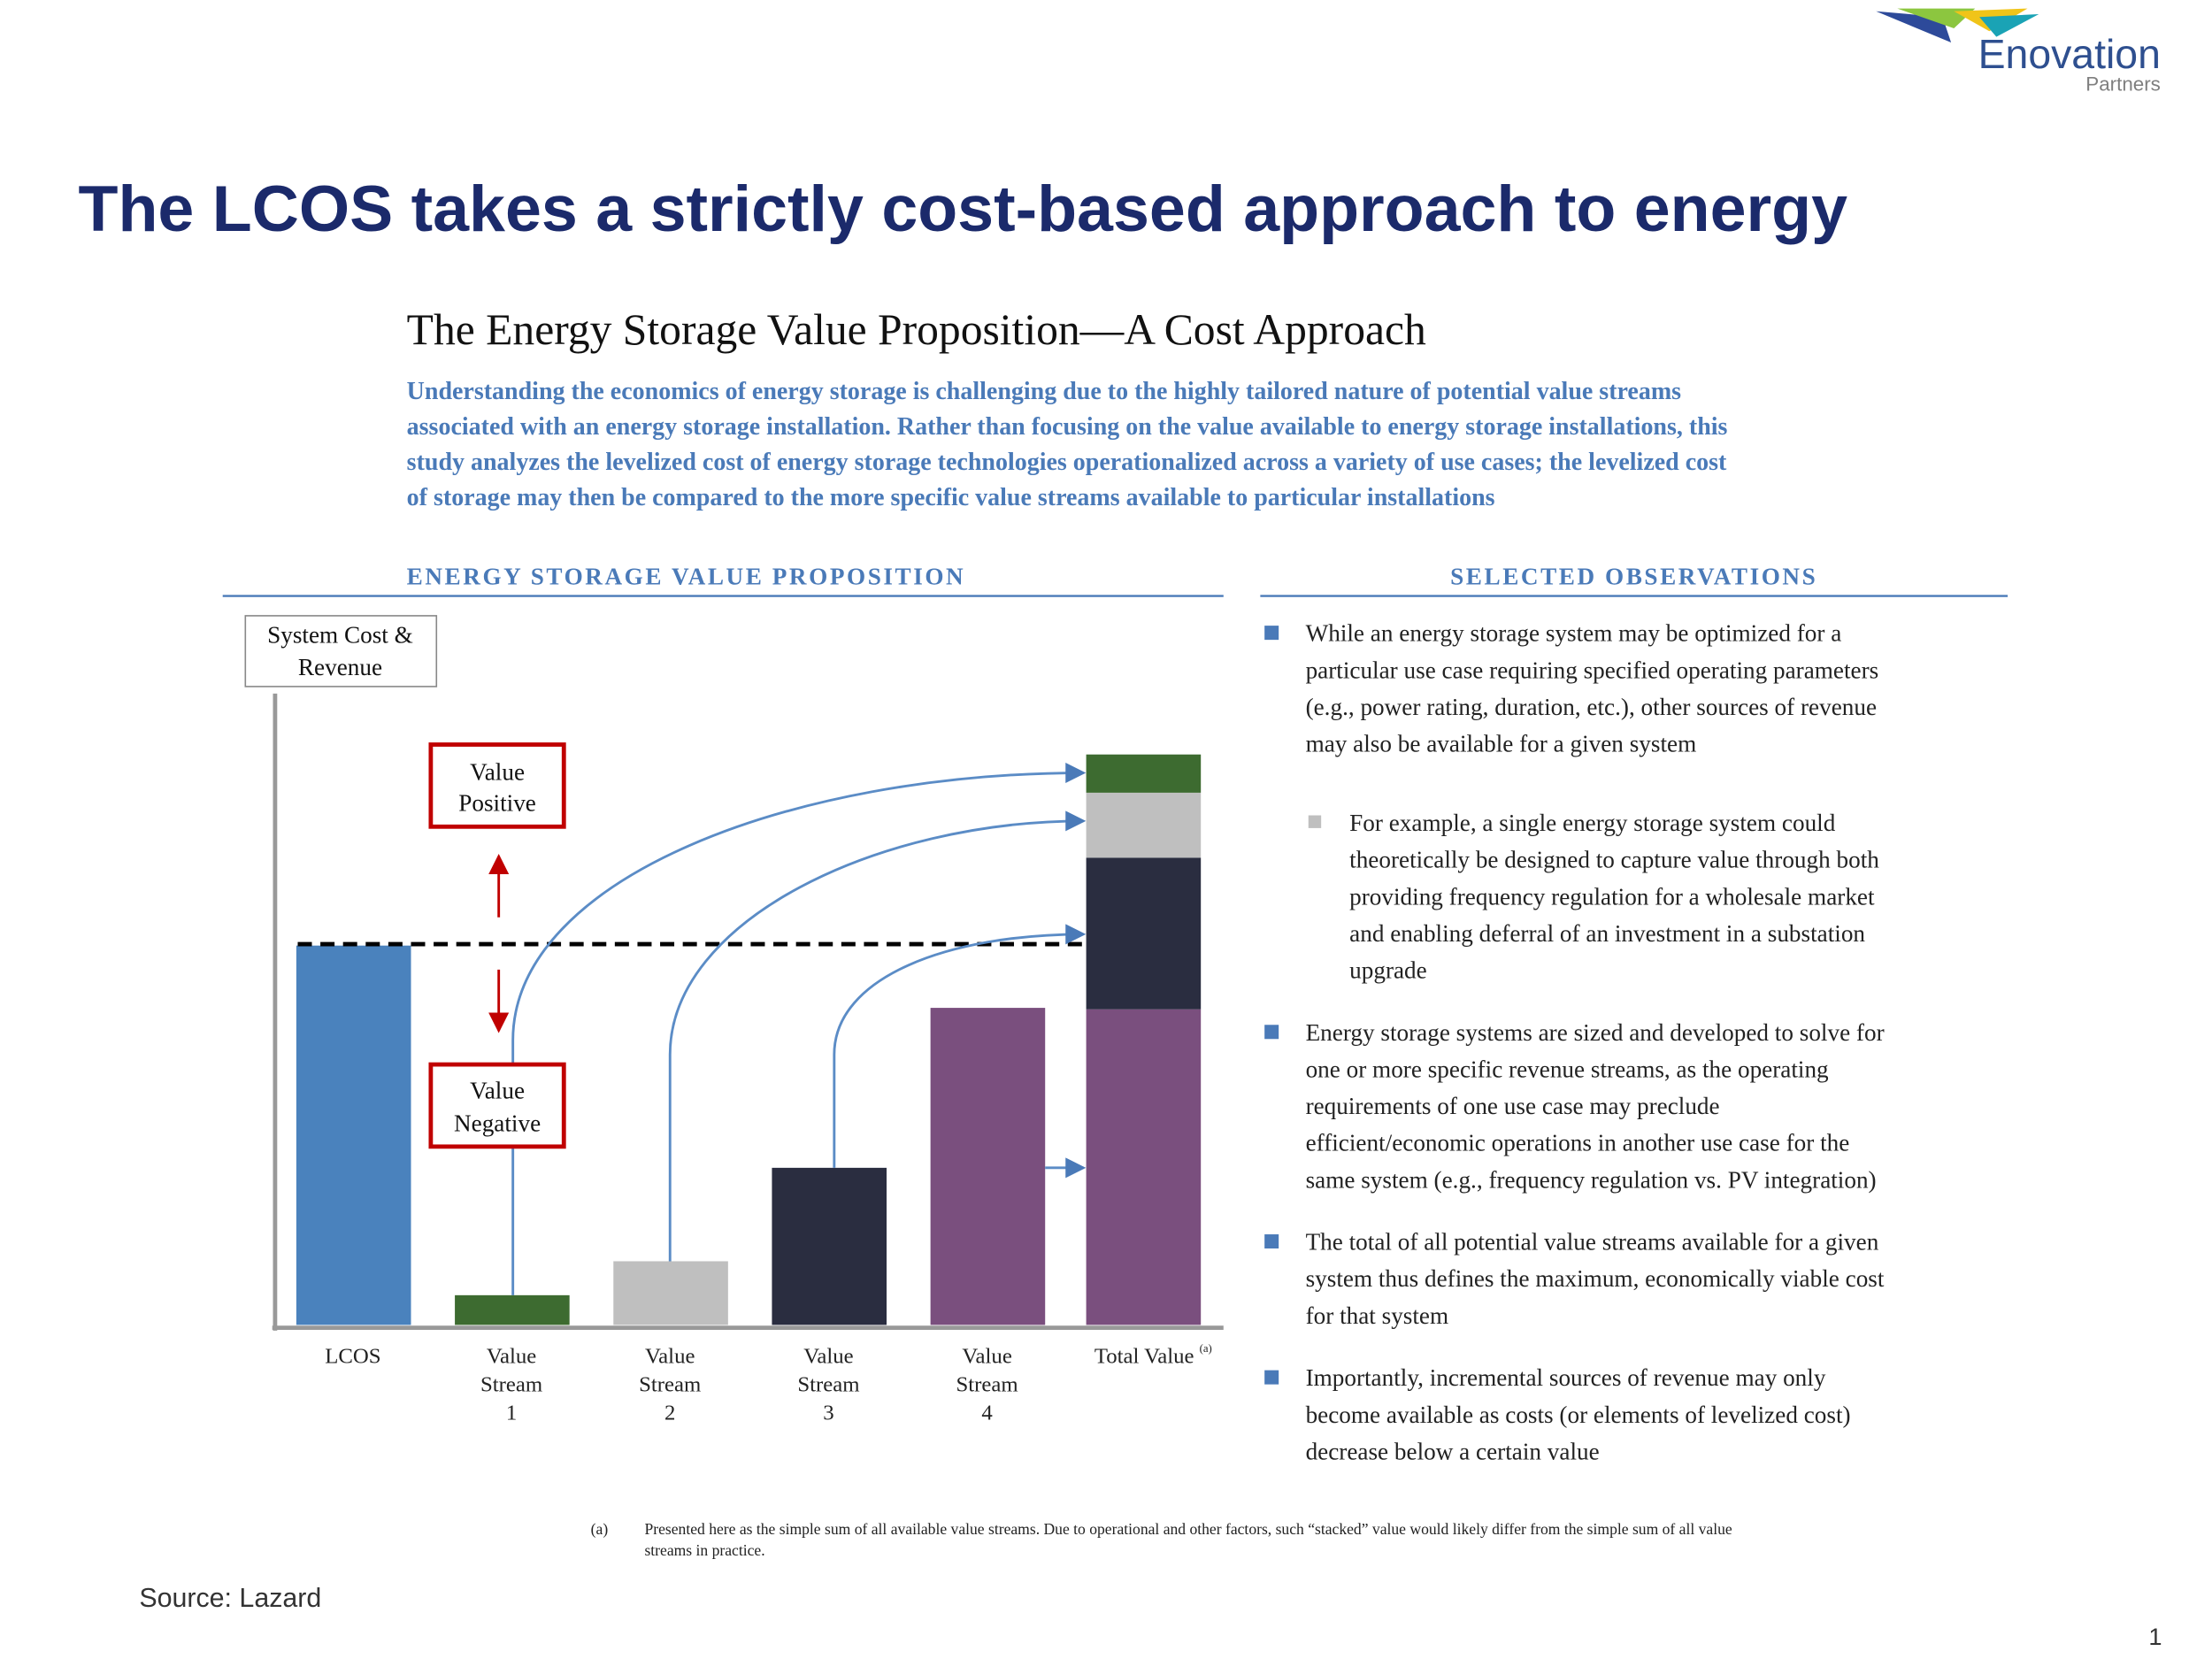 Image resolution: width=2212 pixels, height=1659 pixels. I want to click on superscript: (a), so click(1206, 1349).